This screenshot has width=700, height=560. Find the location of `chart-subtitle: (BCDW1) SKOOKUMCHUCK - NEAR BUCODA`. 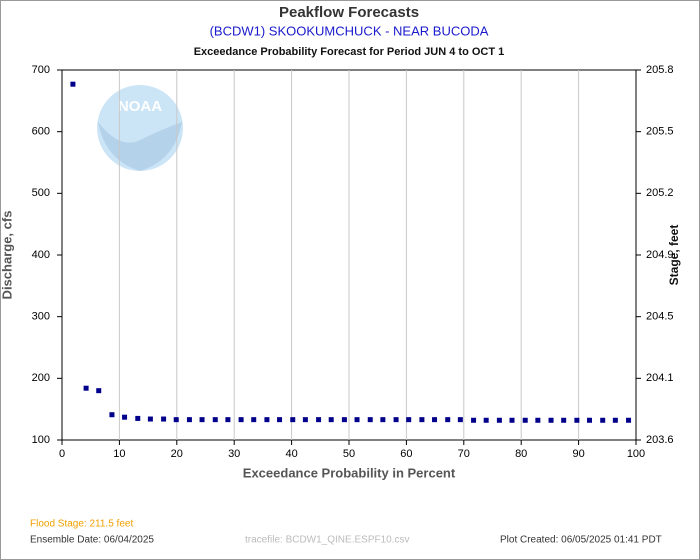

chart-subtitle: (BCDW1) SKOOKUMCHUCK - NEAR BUCODA is located at coordinates (349, 30).